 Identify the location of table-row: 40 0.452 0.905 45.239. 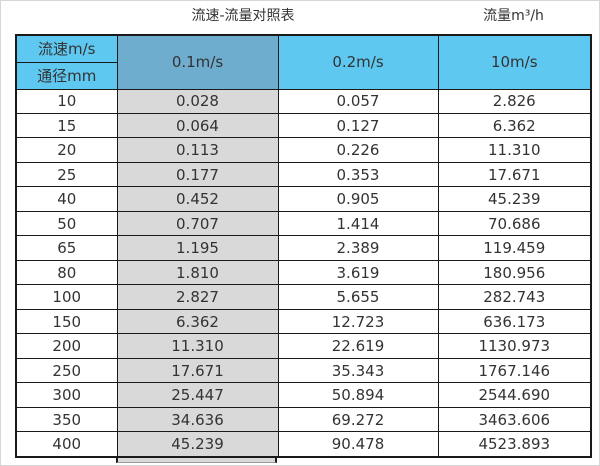
(303, 199).